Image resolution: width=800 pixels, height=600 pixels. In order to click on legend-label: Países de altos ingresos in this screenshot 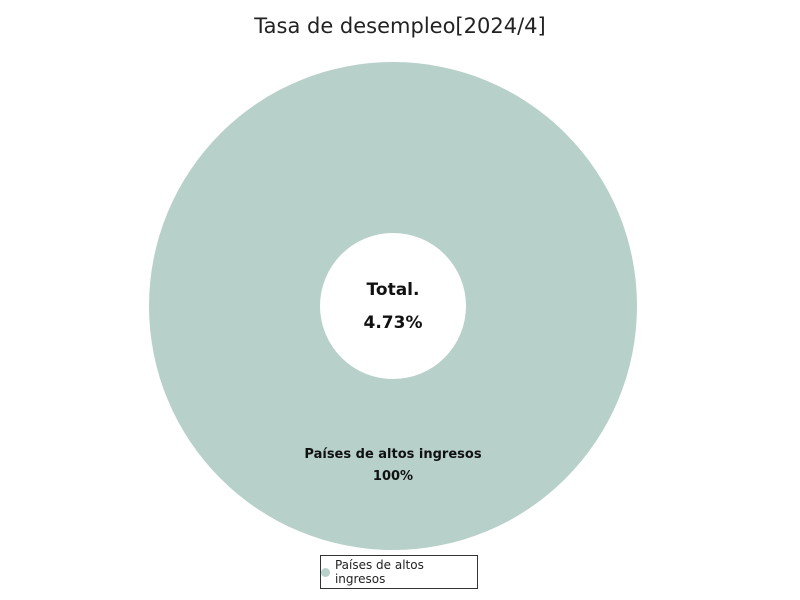, I will do `click(379, 572)`.